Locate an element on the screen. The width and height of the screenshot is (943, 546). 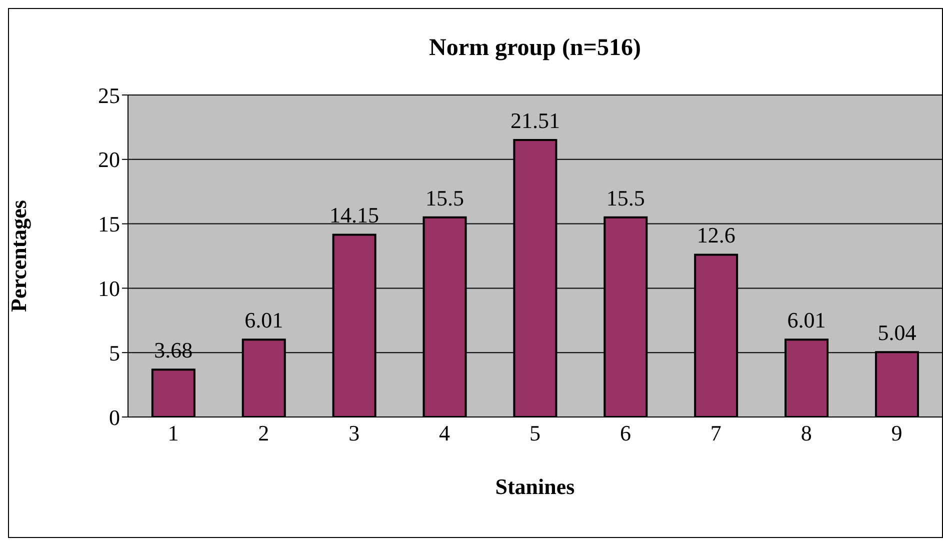
y-axis-title: Percentages is located at coordinates (18, 256).